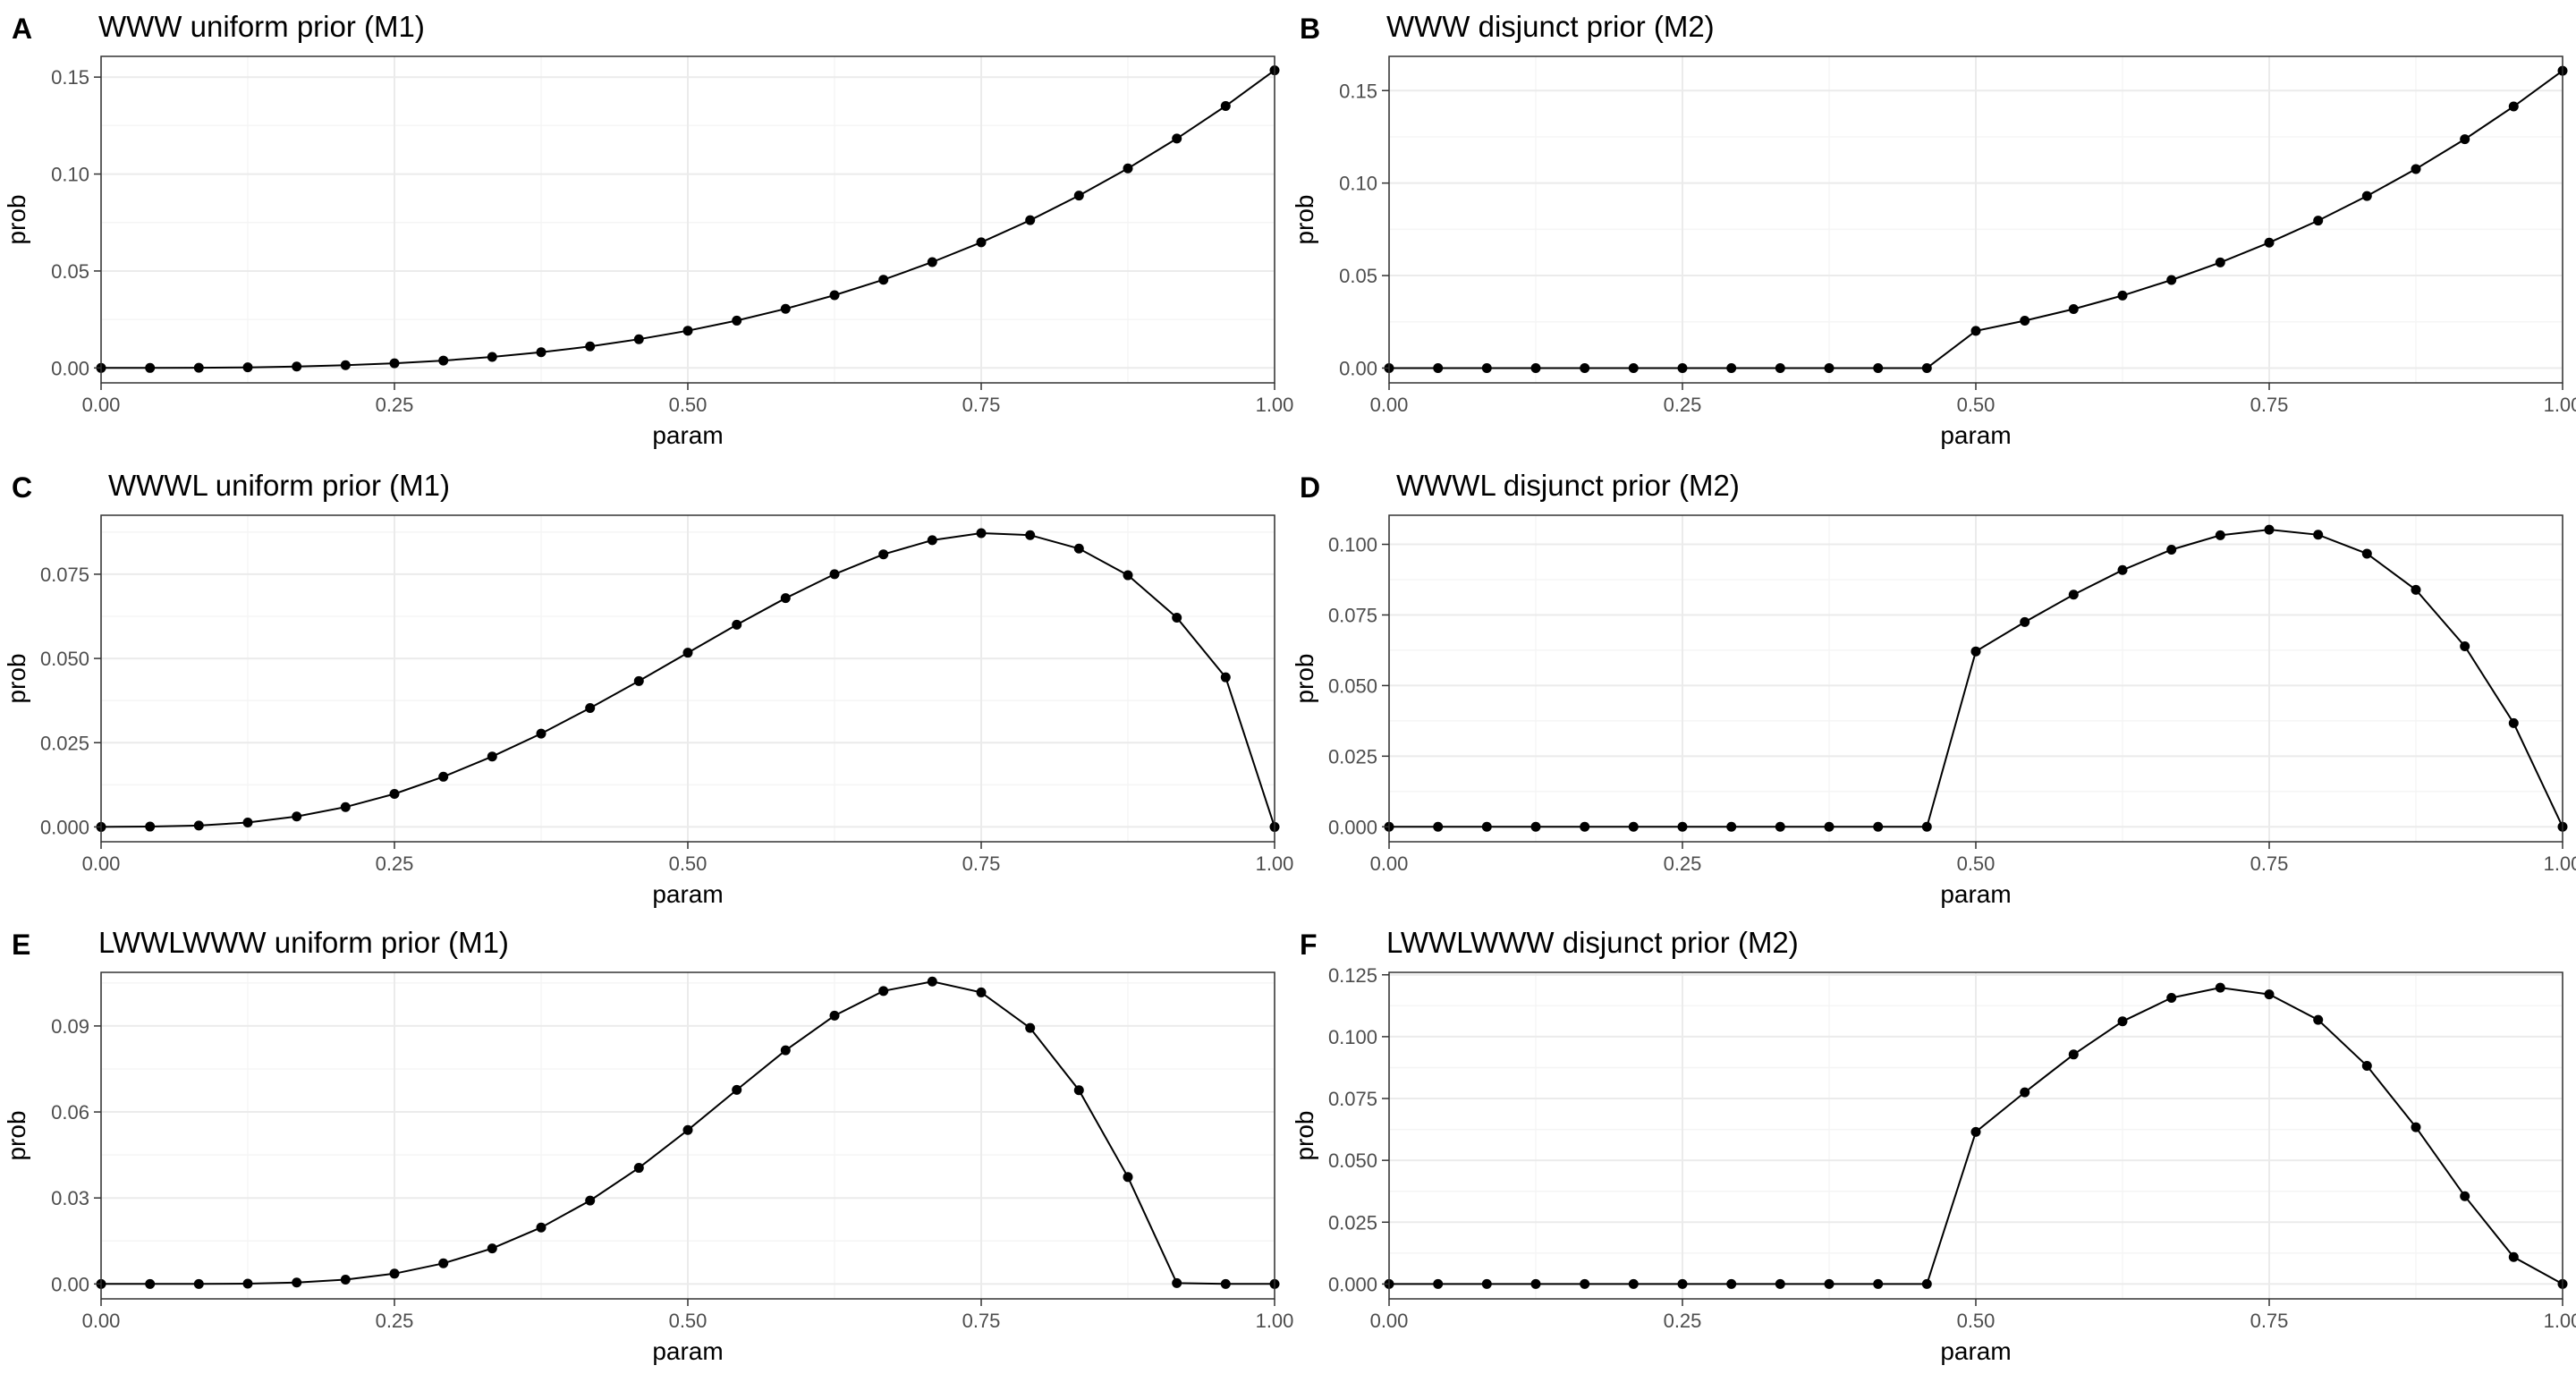 This screenshot has width=2576, height=1374. I want to click on y-tick-label: 0.06, so click(70, 1112).